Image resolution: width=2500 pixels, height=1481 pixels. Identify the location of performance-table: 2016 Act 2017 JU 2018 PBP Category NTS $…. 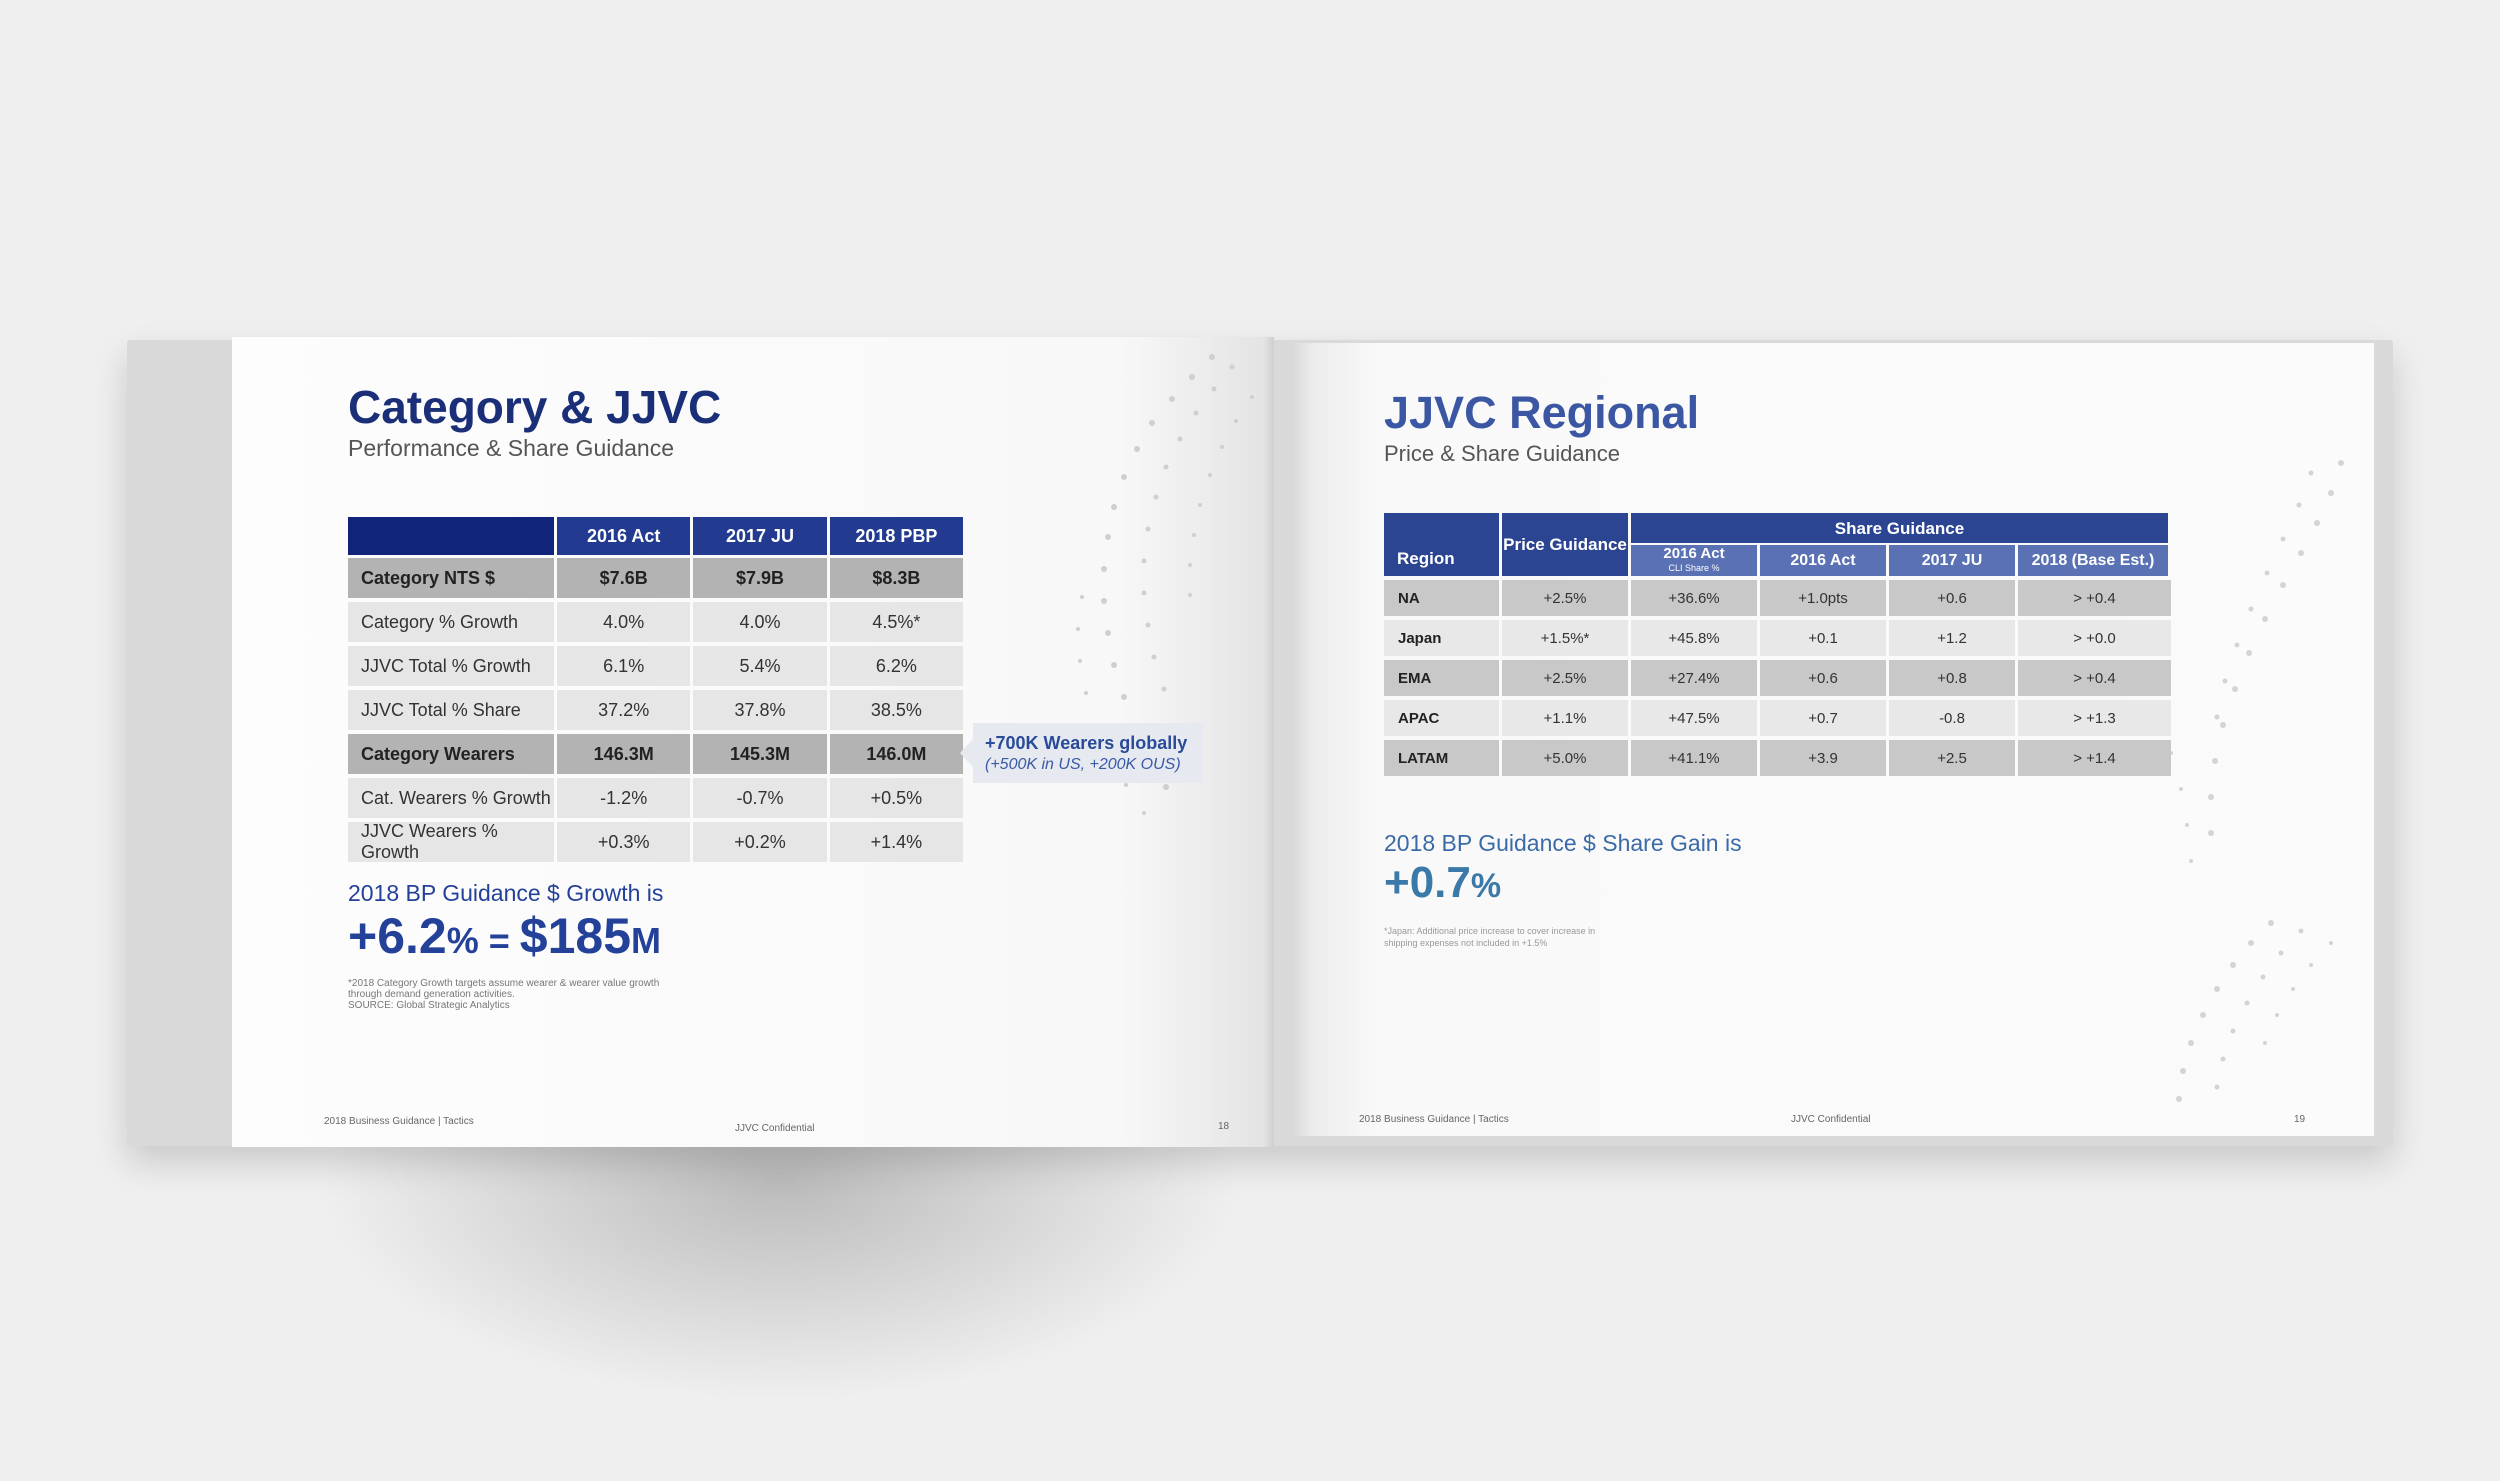
(657, 691).